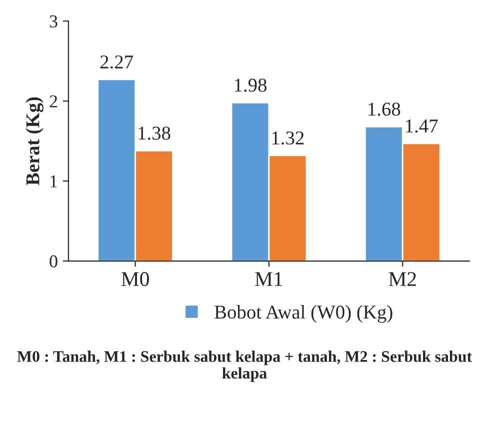 Image resolution: width=489 pixels, height=421 pixels. Describe the element at coordinates (244, 366) in the screenshot. I see `text: M0 : Tanah, M1 : Serbuk sabut kelapa + tanah, M2 : Serbuk sabut kelapa` at that location.